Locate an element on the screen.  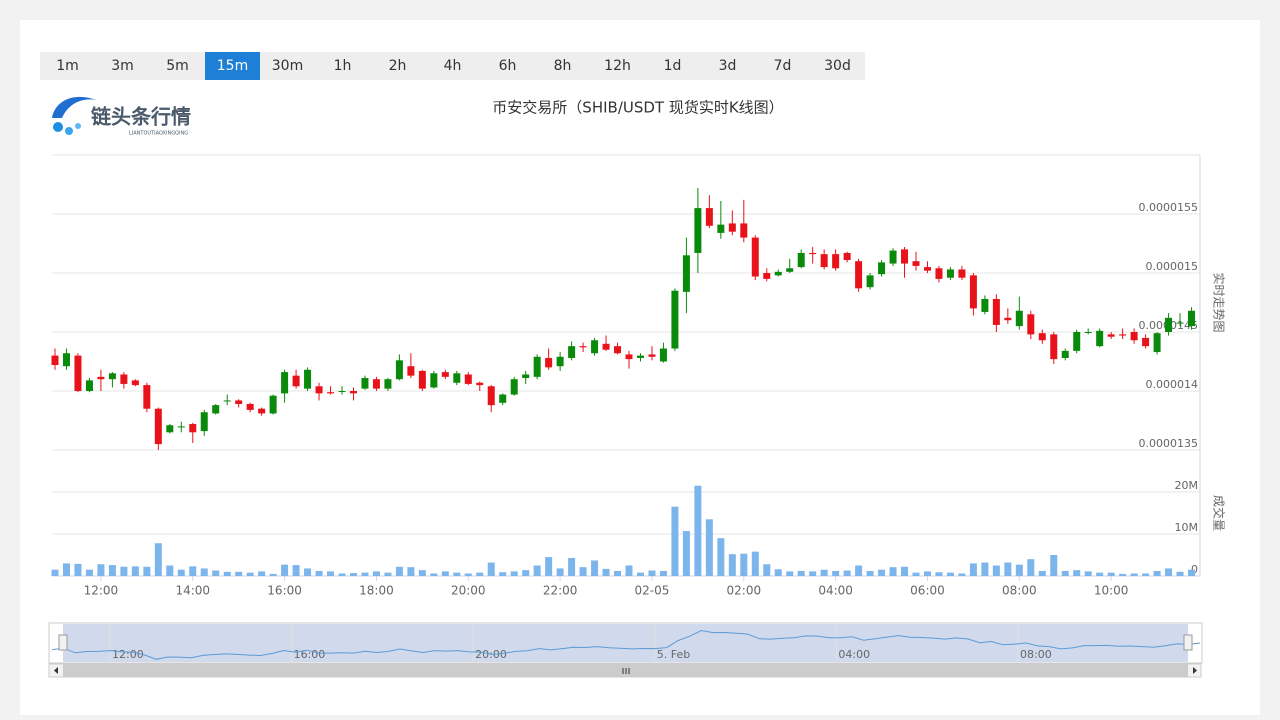
logo: 链头条行情 LIANTOUTIAOXINGQING is located at coordinates (121, 116).